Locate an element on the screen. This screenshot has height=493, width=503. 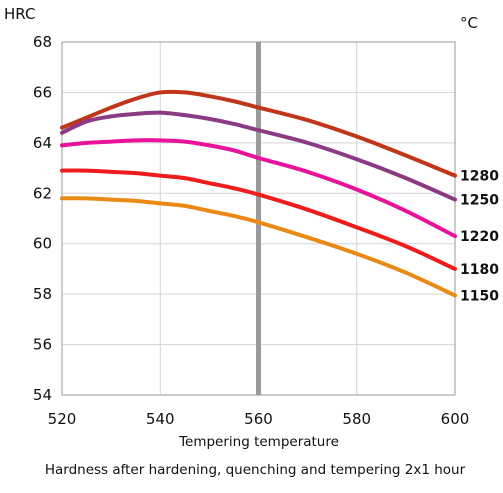
series-label-1220: 1220 is located at coordinates (479, 237).